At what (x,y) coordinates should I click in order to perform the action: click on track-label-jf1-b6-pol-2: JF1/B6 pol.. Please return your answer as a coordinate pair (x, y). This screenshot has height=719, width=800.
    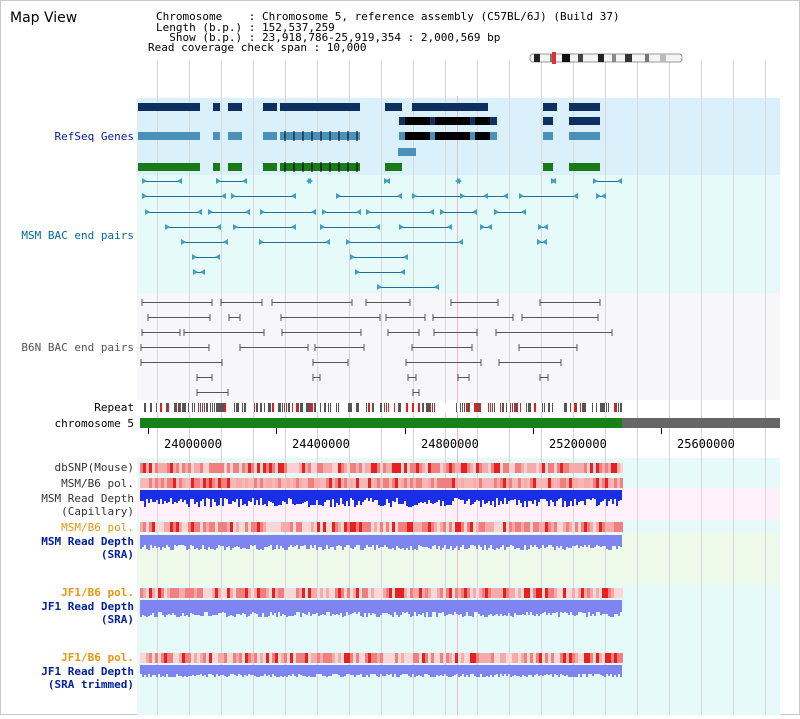
    Looking at the image, I should click on (97, 657).